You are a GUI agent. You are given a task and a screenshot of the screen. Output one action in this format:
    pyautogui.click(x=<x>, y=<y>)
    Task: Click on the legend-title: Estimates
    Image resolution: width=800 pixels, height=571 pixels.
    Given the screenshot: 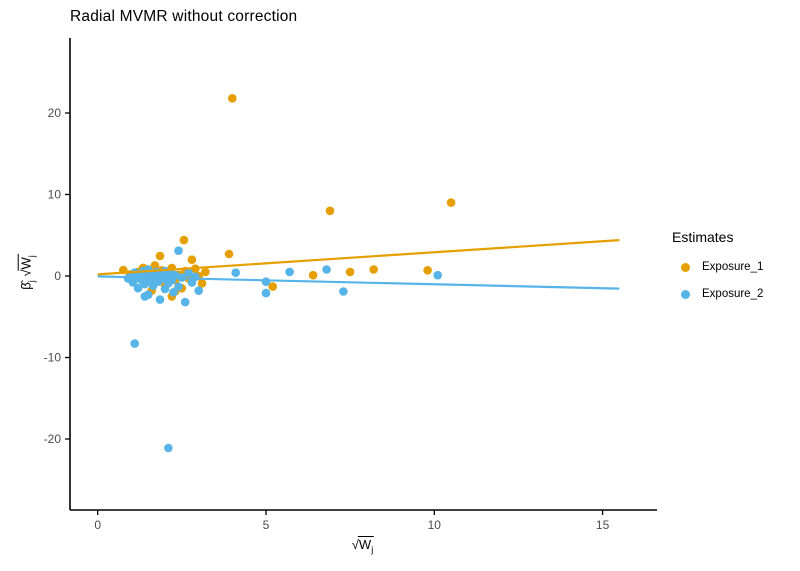 What is the action you would take?
    pyautogui.click(x=703, y=237)
    